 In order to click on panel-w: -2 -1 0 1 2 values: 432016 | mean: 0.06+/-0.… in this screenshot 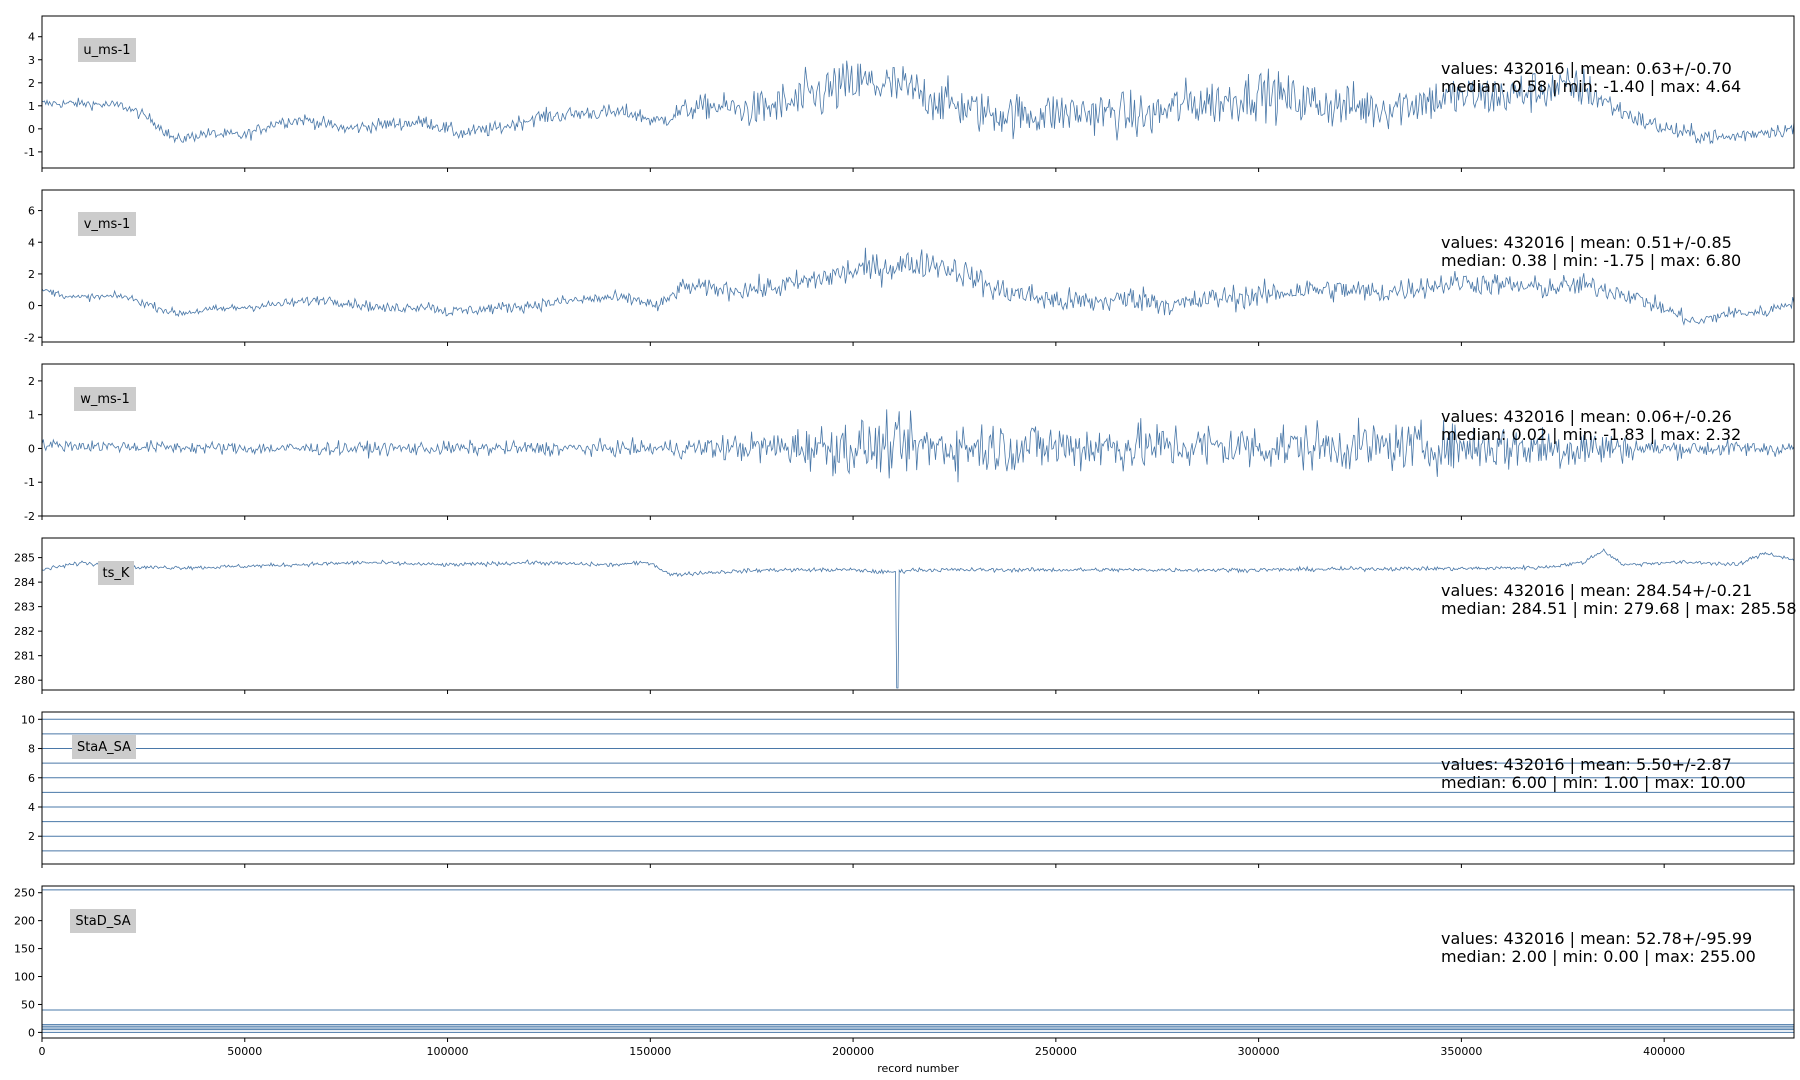, I will do `click(909, 443)`.